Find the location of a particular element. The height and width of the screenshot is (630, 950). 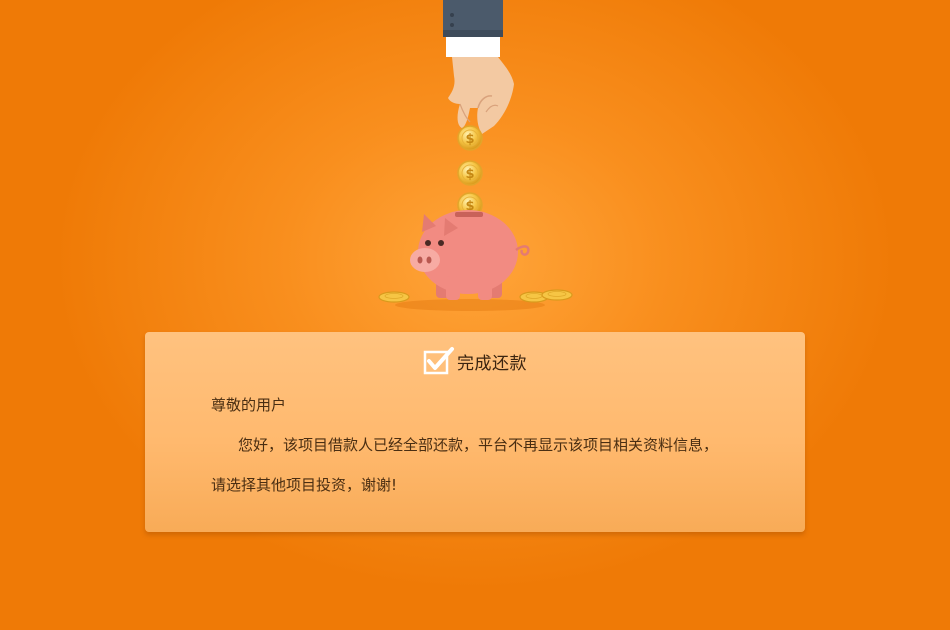

message-text: 您好，该项目借款人已经全部还款，平台不再显示该项目相关资料信息， is located at coordinates (478, 445).